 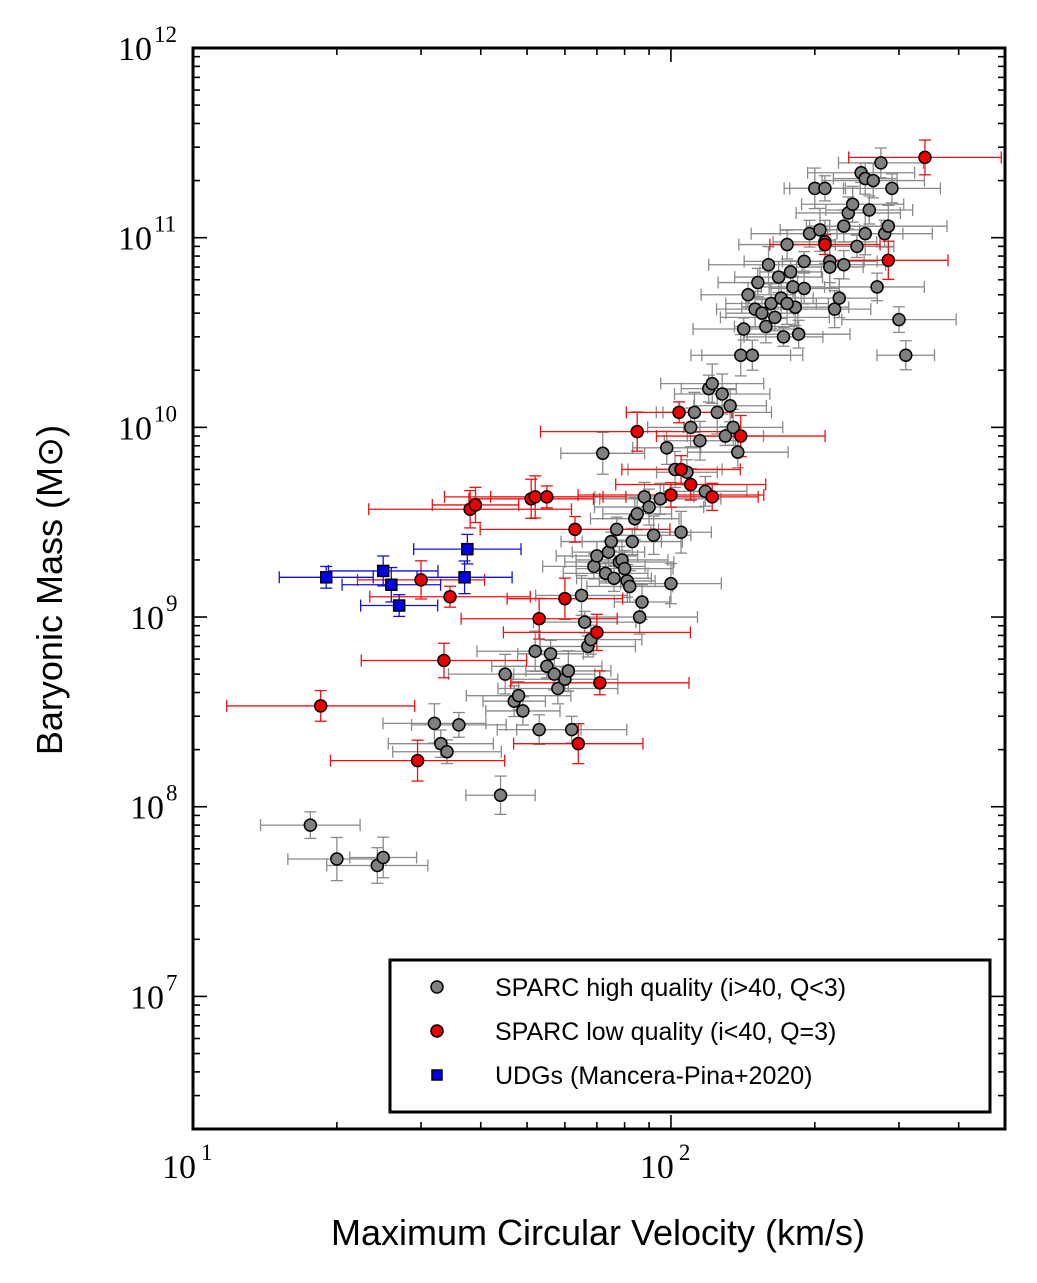 What do you see at coordinates (657, 1167) in the screenshot?
I see `x-tick-label-1: 10` at bounding box center [657, 1167].